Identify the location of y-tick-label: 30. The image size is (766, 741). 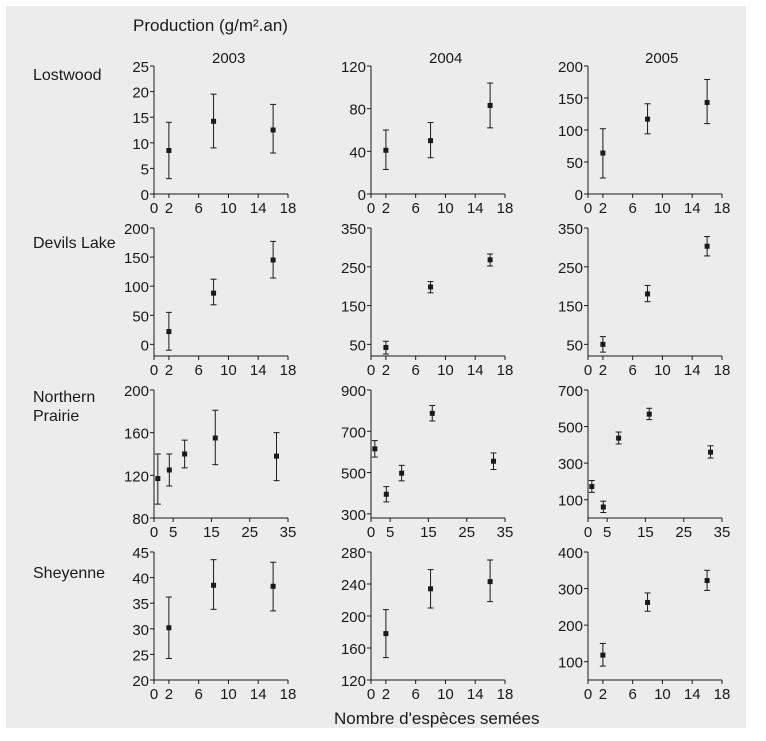
(140, 630).